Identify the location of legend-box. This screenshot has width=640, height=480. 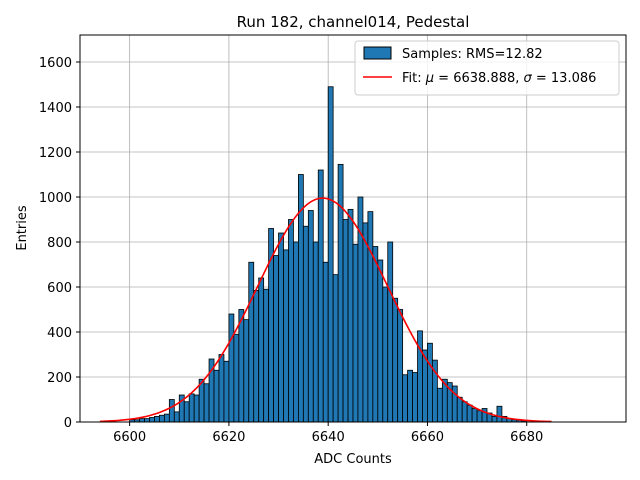
(487, 68).